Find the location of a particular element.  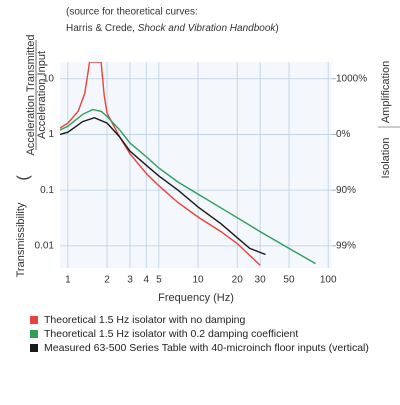

y-tick-label: 10 is located at coordinates (49, 78).